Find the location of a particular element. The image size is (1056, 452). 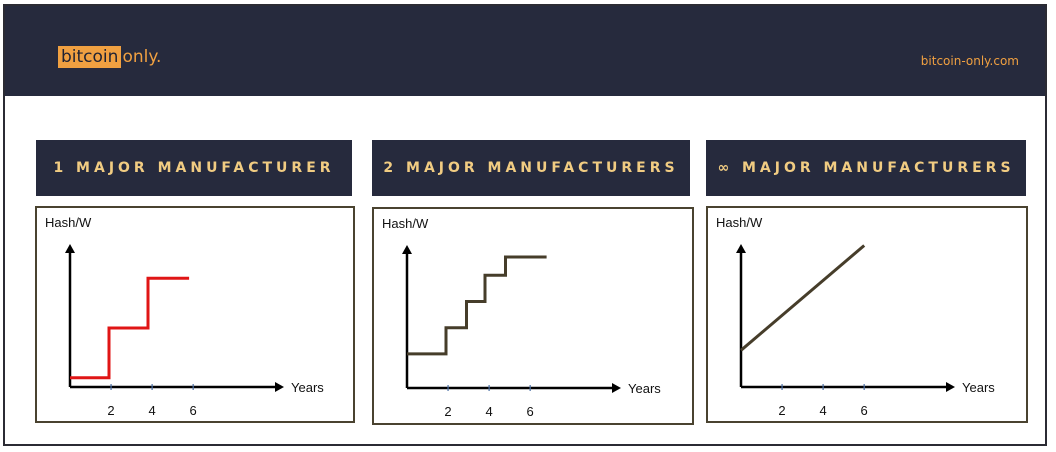

chart-svg-3: Hash/W Years 2 4 6 is located at coordinates (855, 316).